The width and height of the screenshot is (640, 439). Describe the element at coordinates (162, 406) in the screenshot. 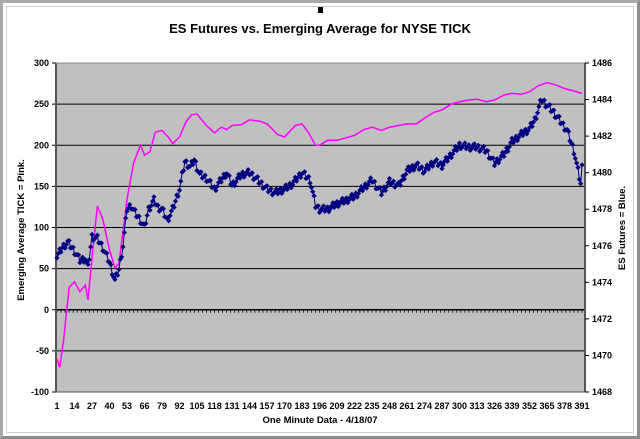

I see `svg-text: 79` at that location.